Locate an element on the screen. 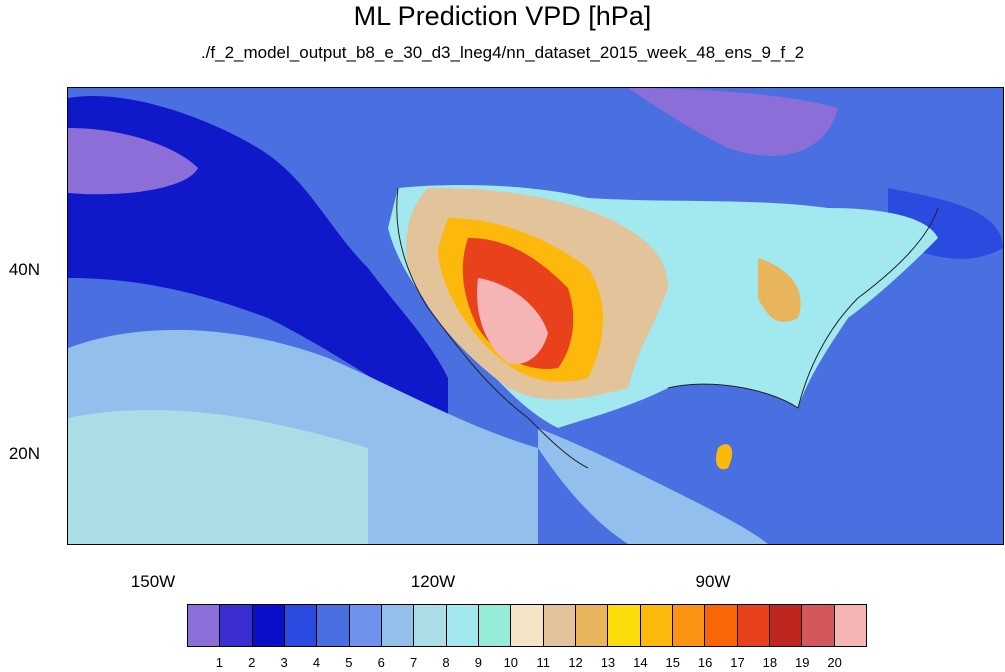  colorbar-tick-label: 8 is located at coordinates (446, 662).